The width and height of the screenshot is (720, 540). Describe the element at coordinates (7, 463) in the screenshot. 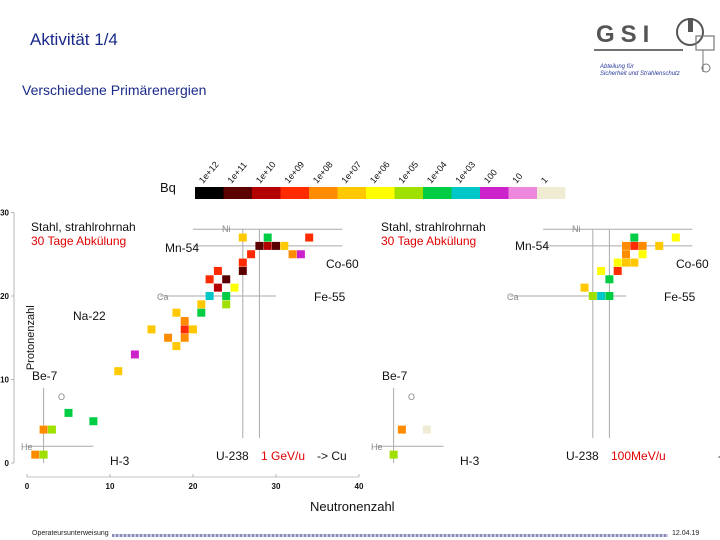

I see `y-tick-label: 0` at that location.